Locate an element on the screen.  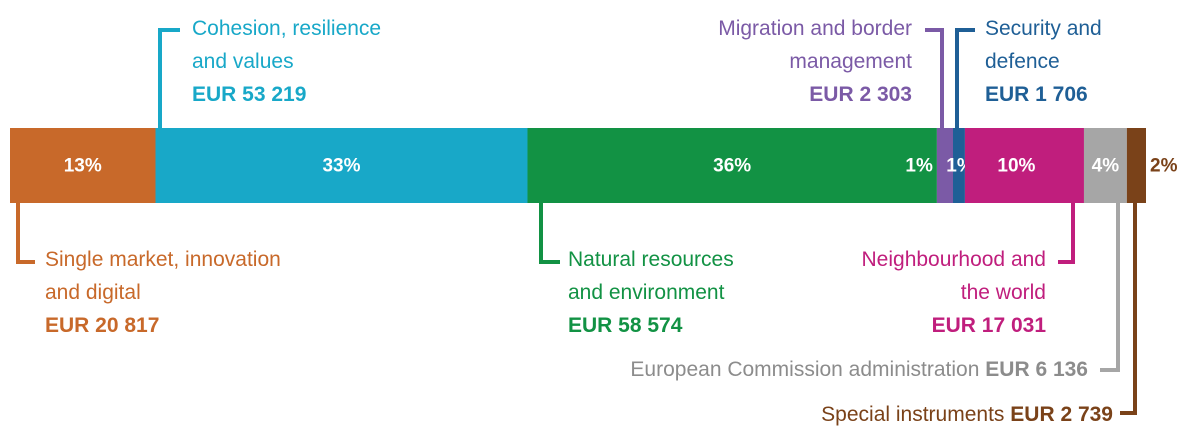
segment-name: Neighbourhood and the world is located at coordinates (954, 276).